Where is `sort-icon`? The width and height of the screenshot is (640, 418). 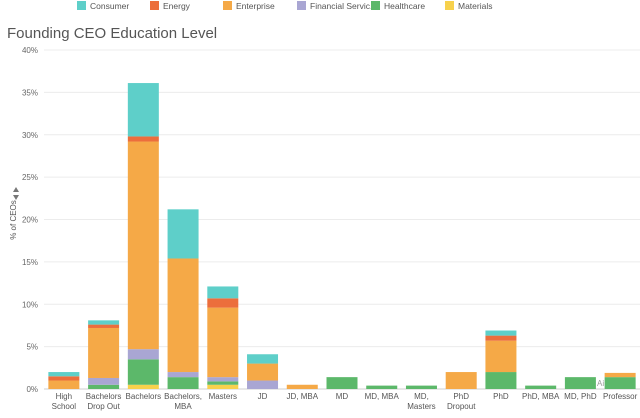 sort-icon is located at coordinates (16, 193).